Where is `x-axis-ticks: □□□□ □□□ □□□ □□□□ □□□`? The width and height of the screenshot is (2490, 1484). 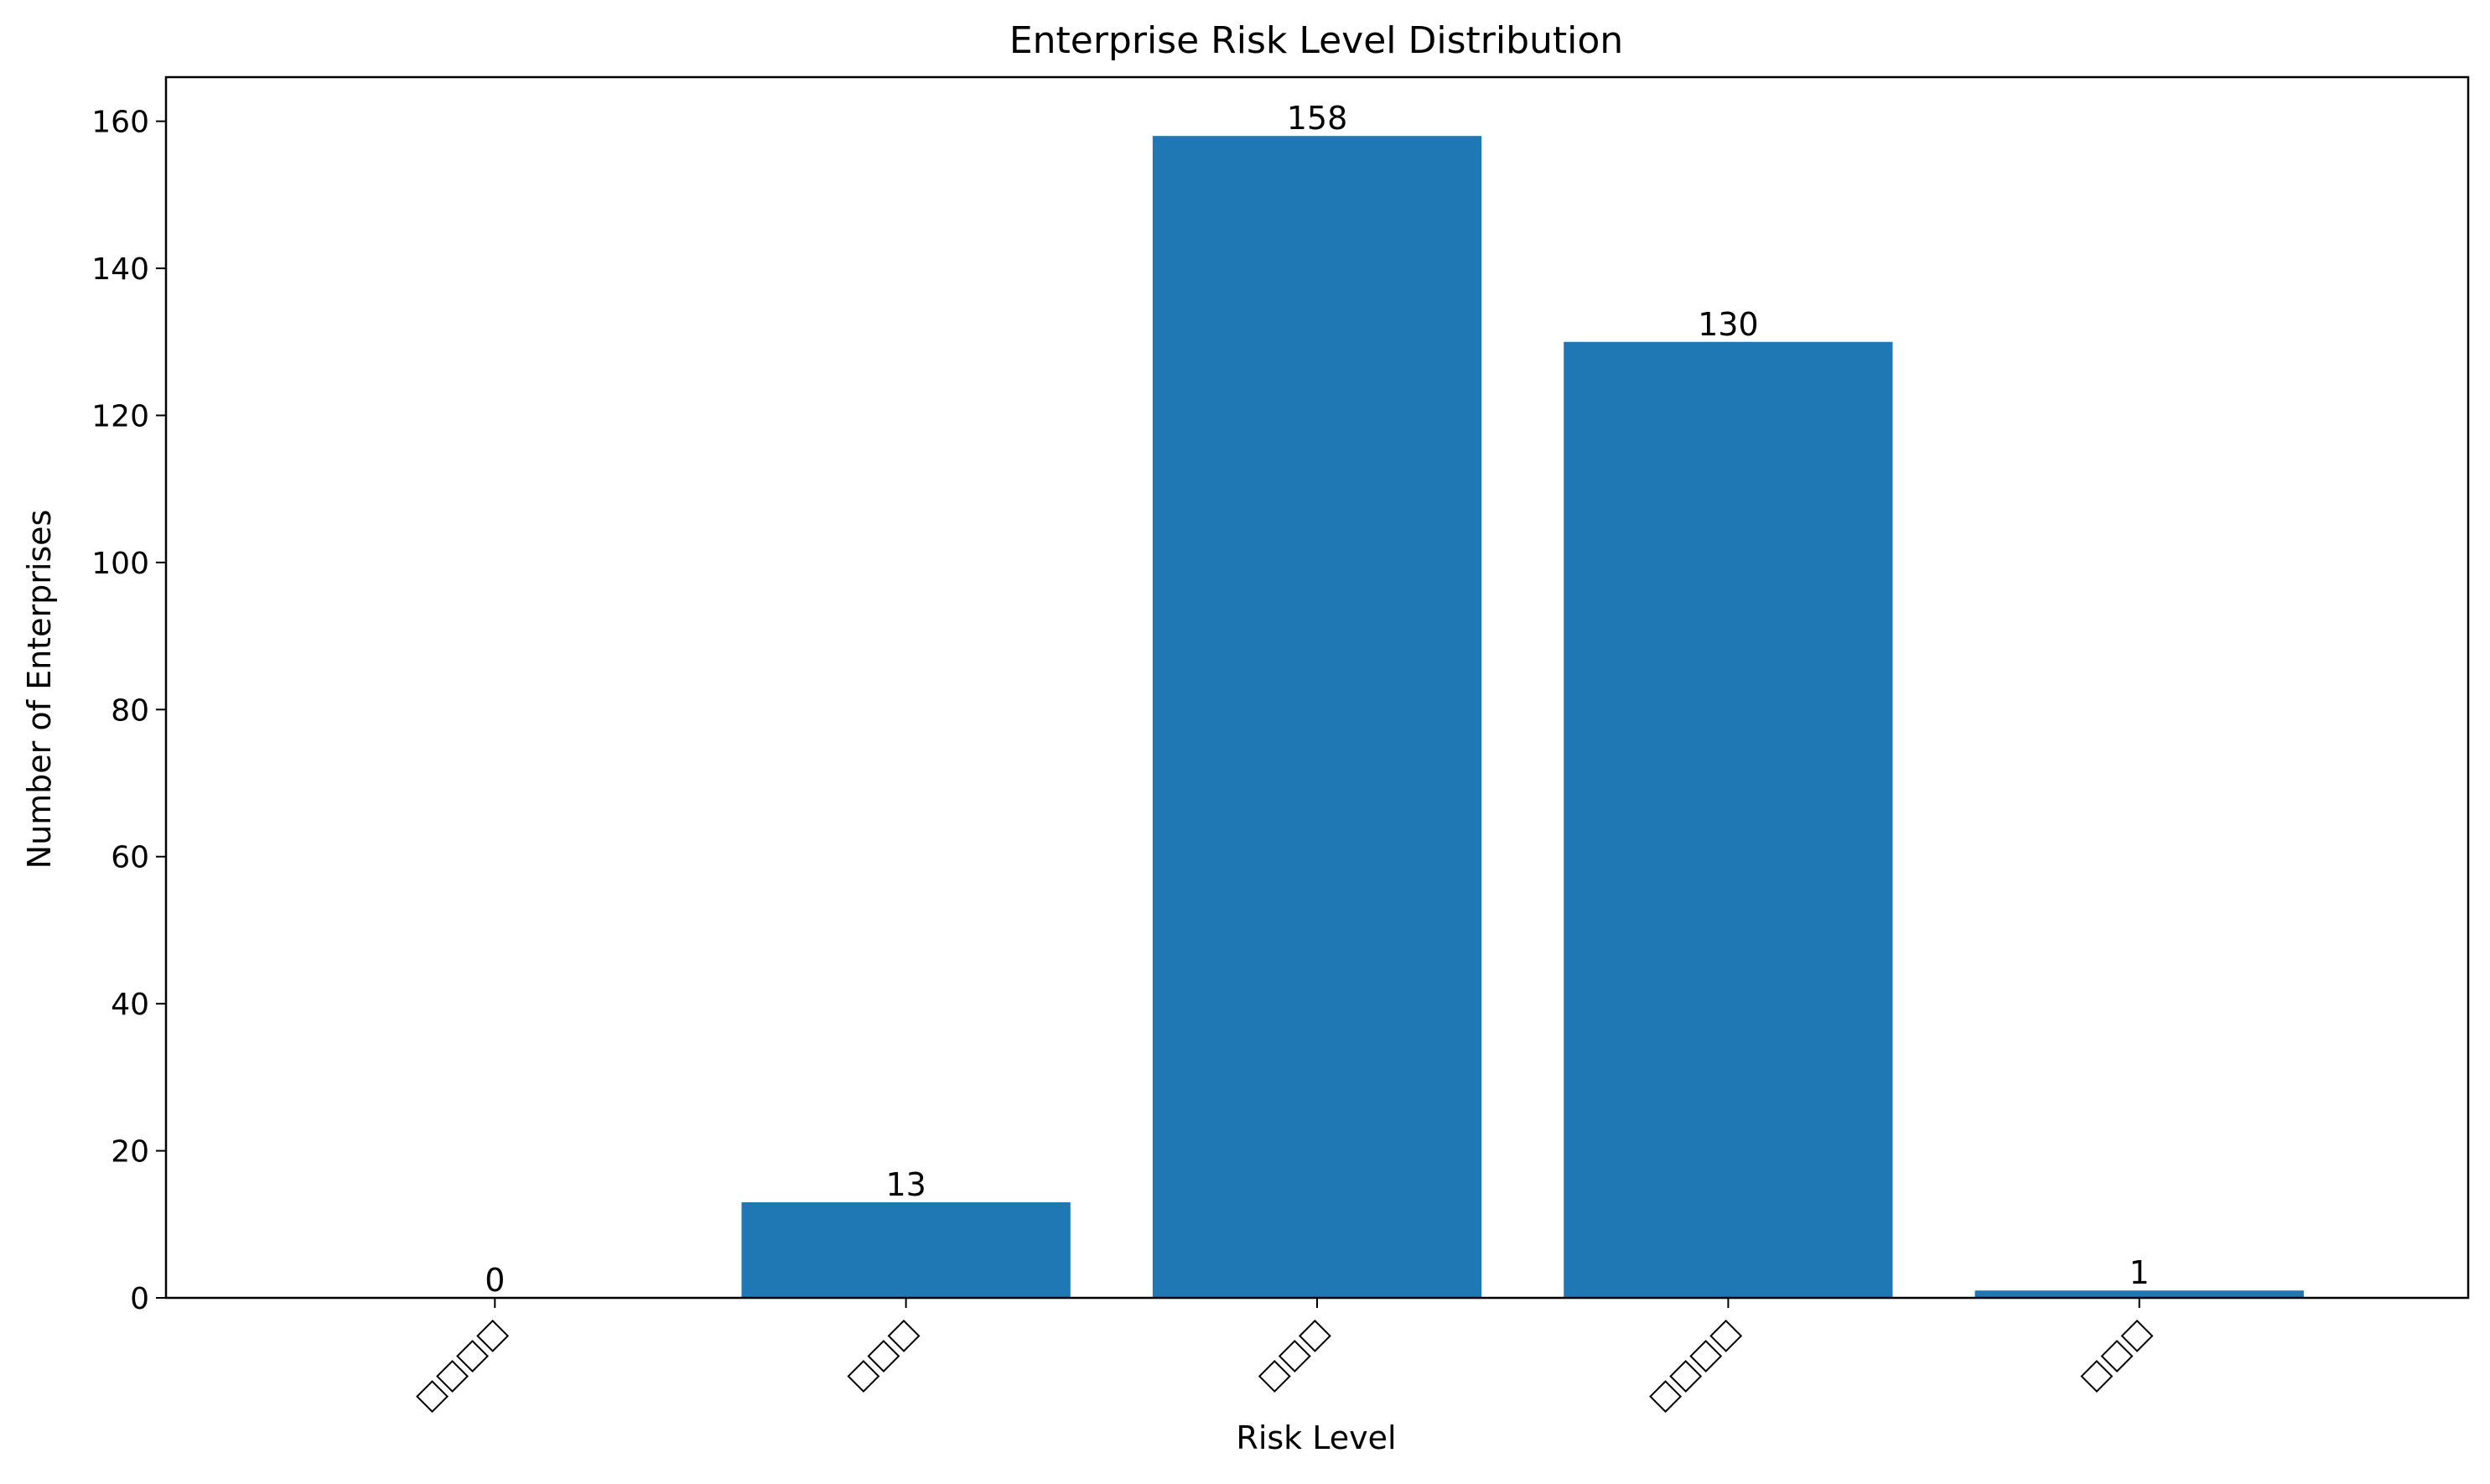
x-axis-ticks: □□□□ □□□ □□□ □□□□ □□□ is located at coordinates (1283, 1358).